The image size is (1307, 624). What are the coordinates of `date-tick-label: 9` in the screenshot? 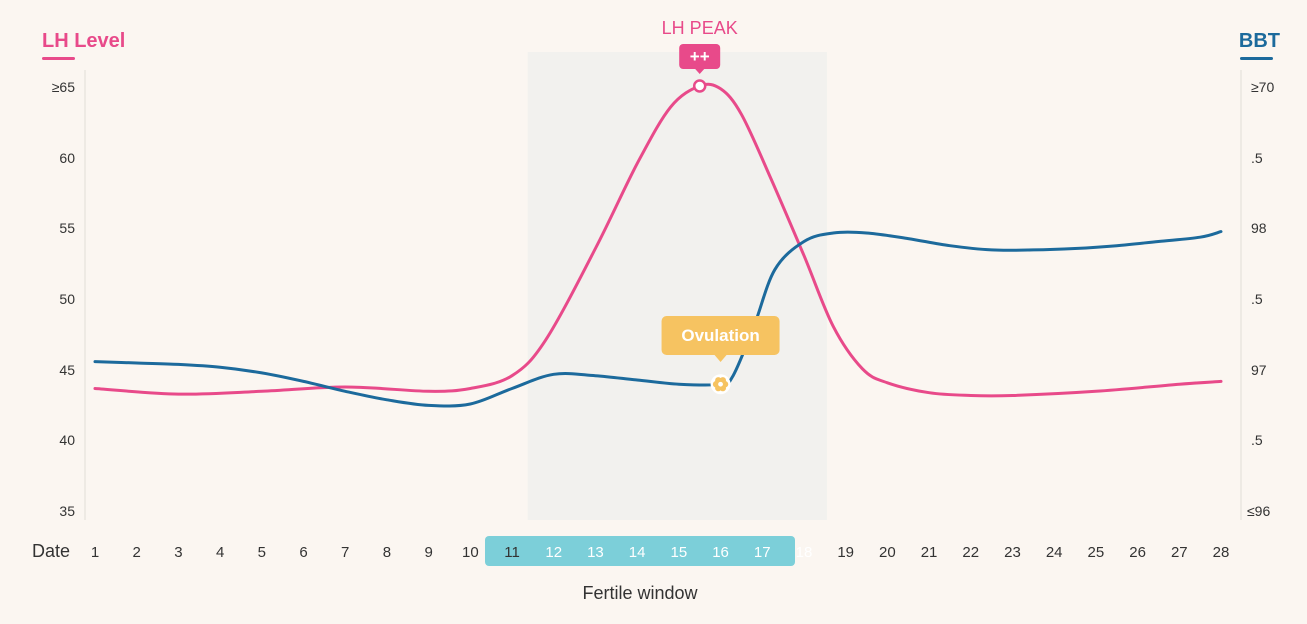 It's located at (428, 552).